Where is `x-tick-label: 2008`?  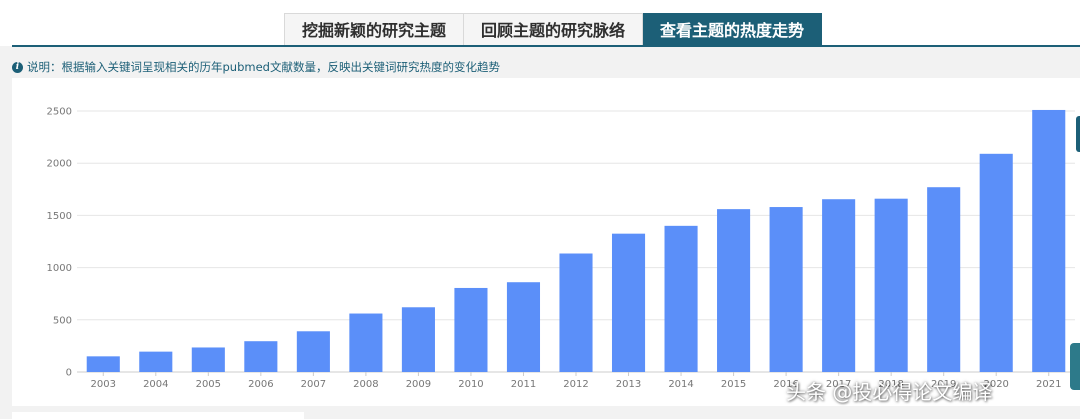
x-tick-label: 2008 is located at coordinates (365, 384).